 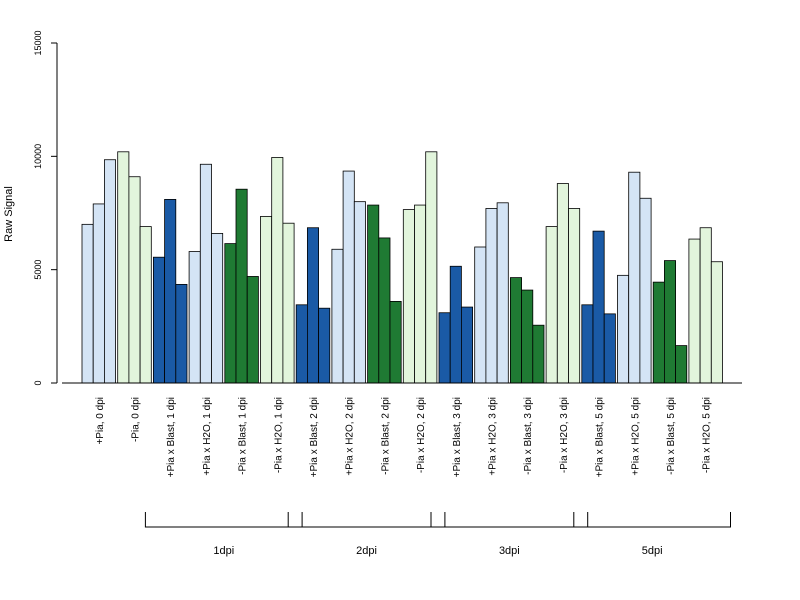 What do you see at coordinates (635, 436) in the screenshot?
I see `x-tick-label: +Pia x H2O, 5 dpi` at bounding box center [635, 436].